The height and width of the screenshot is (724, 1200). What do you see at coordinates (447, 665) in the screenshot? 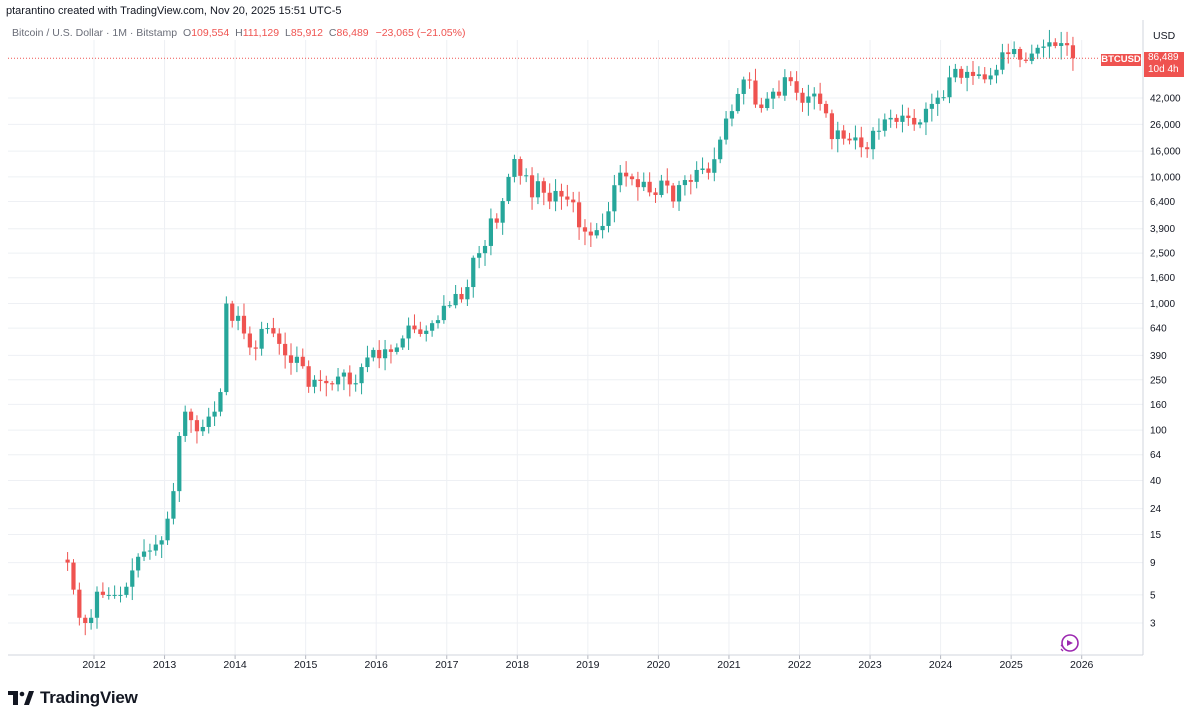
I see `time-tick-label: 2017` at bounding box center [447, 665].